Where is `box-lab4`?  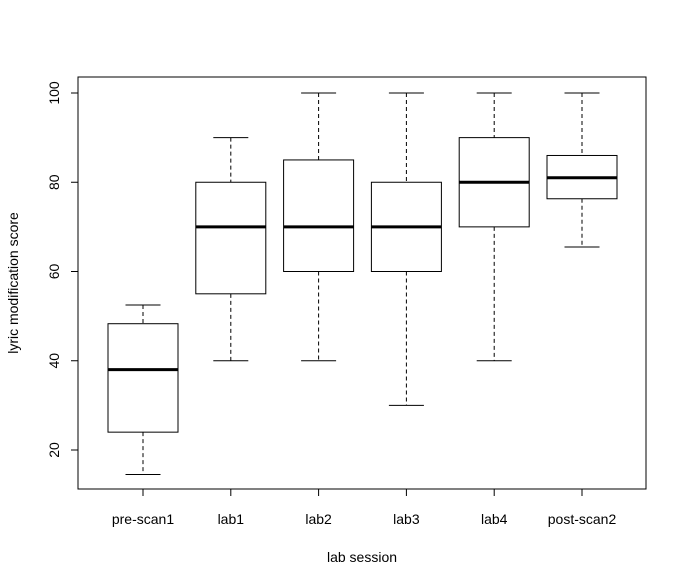 box-lab4 is located at coordinates (494, 227).